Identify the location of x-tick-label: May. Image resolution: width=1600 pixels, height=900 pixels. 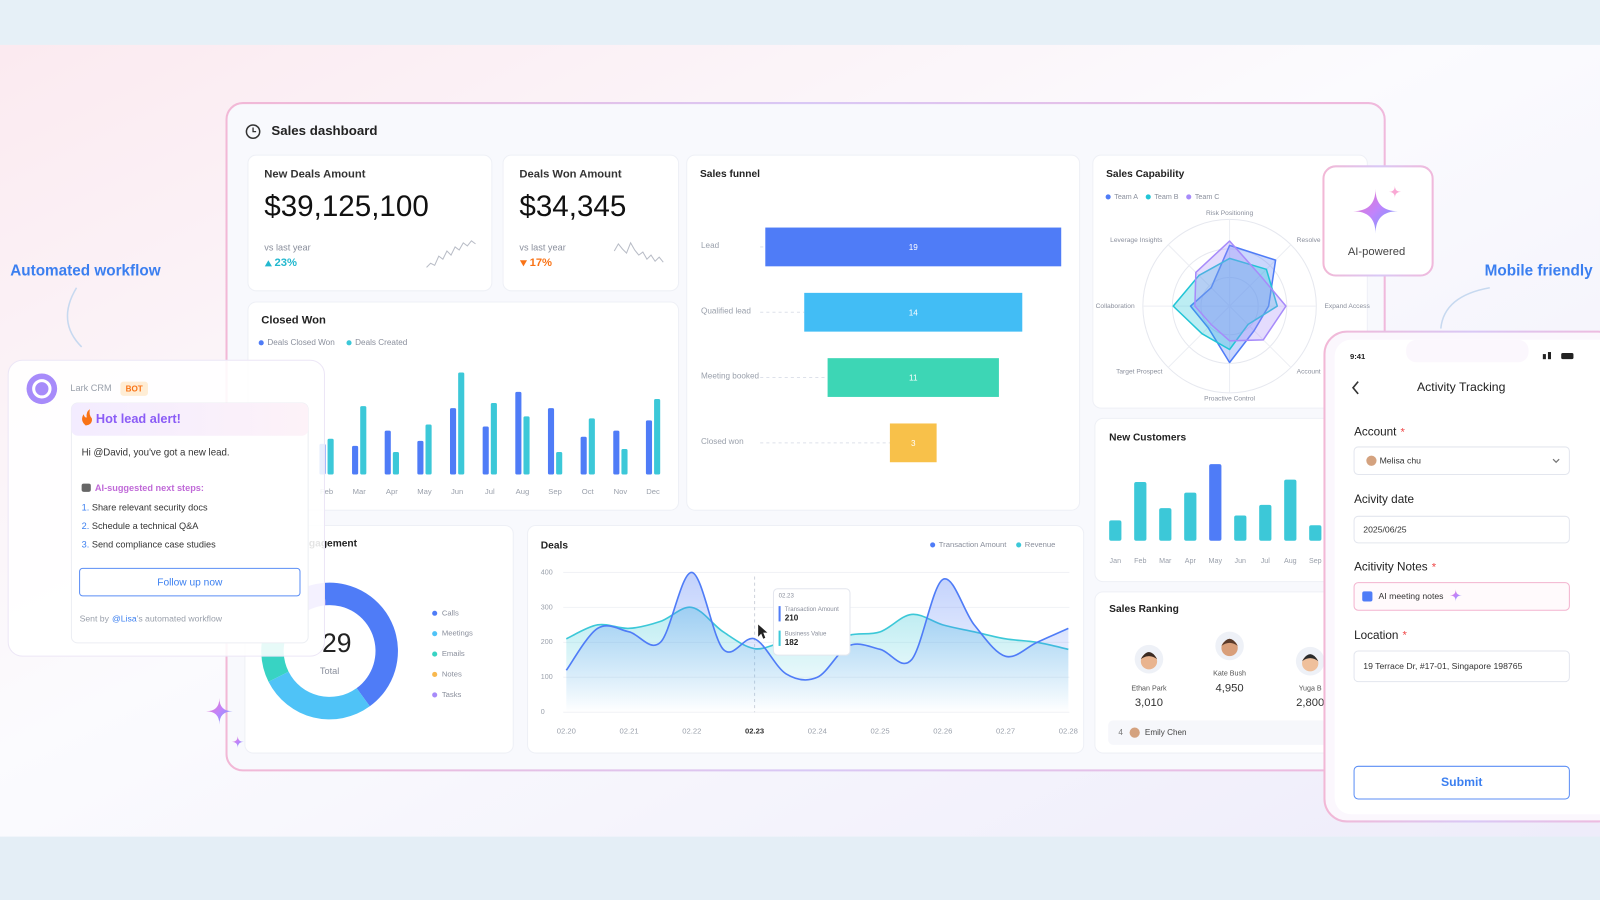
(424, 491).